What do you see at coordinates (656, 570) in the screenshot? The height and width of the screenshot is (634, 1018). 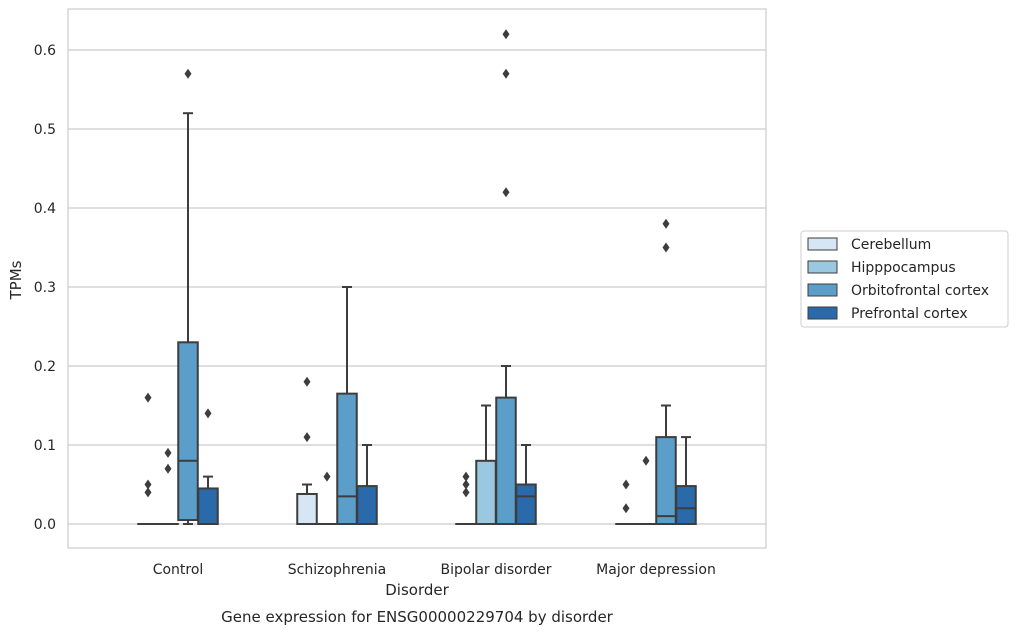 I see `x-tick-label: Major depression` at bounding box center [656, 570].